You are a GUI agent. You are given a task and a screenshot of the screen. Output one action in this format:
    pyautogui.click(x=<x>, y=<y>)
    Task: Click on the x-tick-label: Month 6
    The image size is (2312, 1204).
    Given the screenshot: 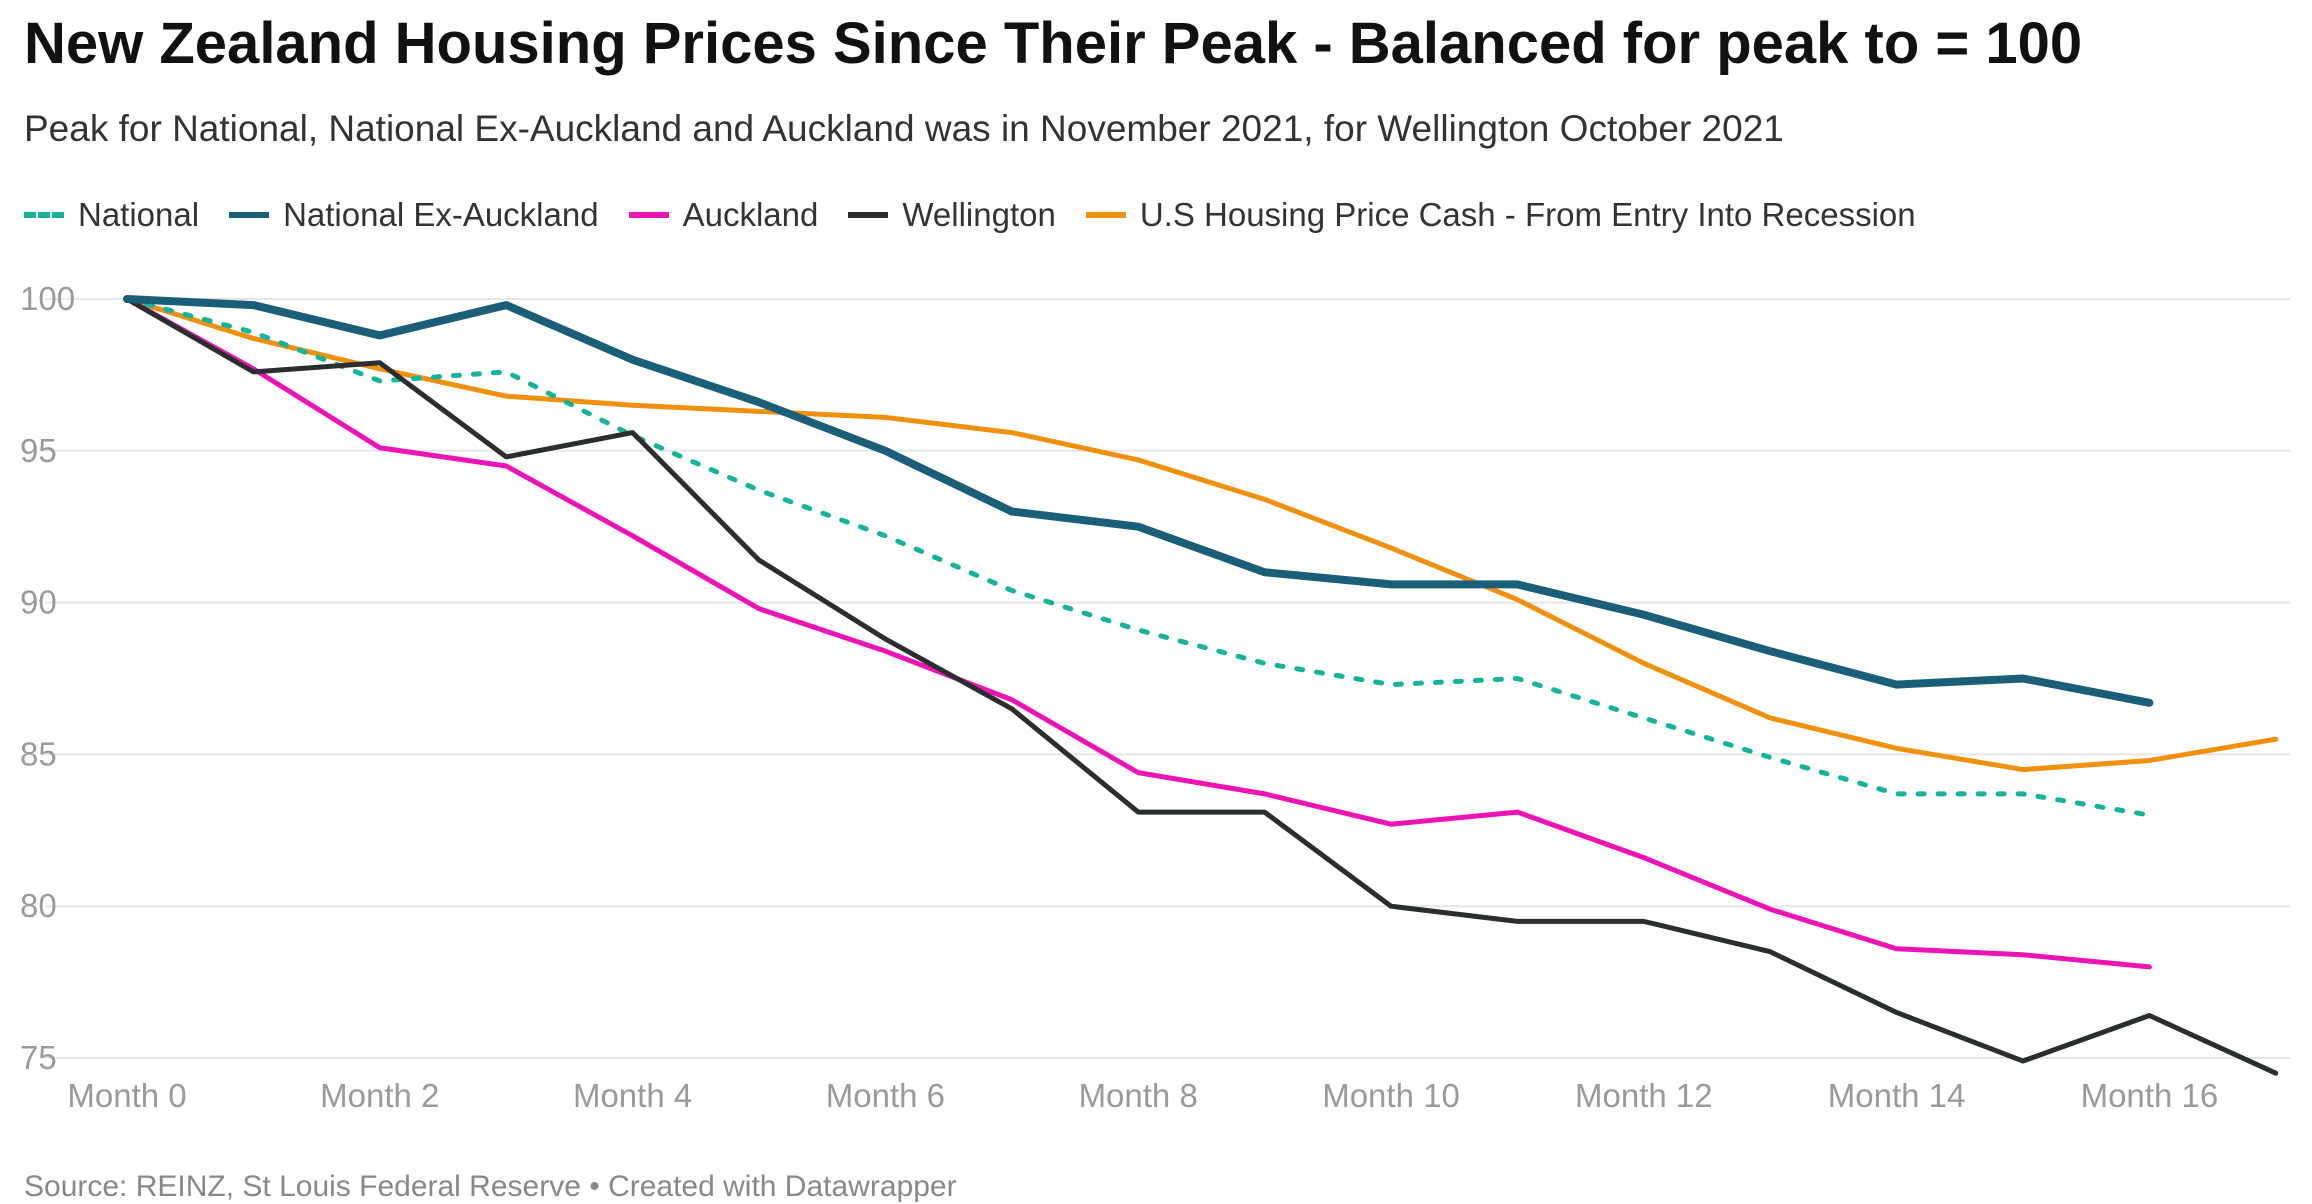 What is the action you would take?
    pyautogui.click(x=885, y=1095)
    